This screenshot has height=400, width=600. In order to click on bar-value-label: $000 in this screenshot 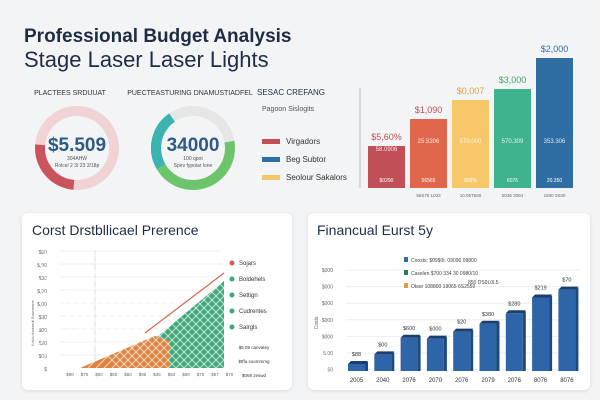, I will do `click(435, 330)`.